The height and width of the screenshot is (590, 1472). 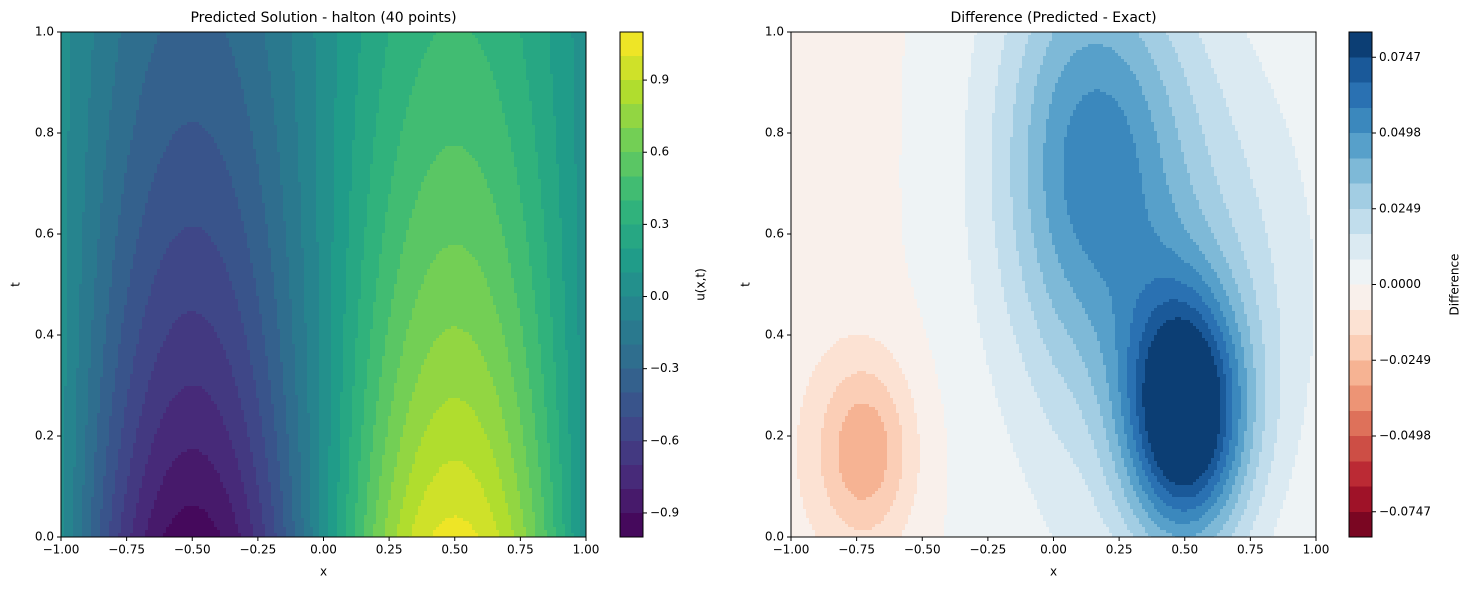 I want to click on x-tick-label: −0.75, so click(x=126, y=550).